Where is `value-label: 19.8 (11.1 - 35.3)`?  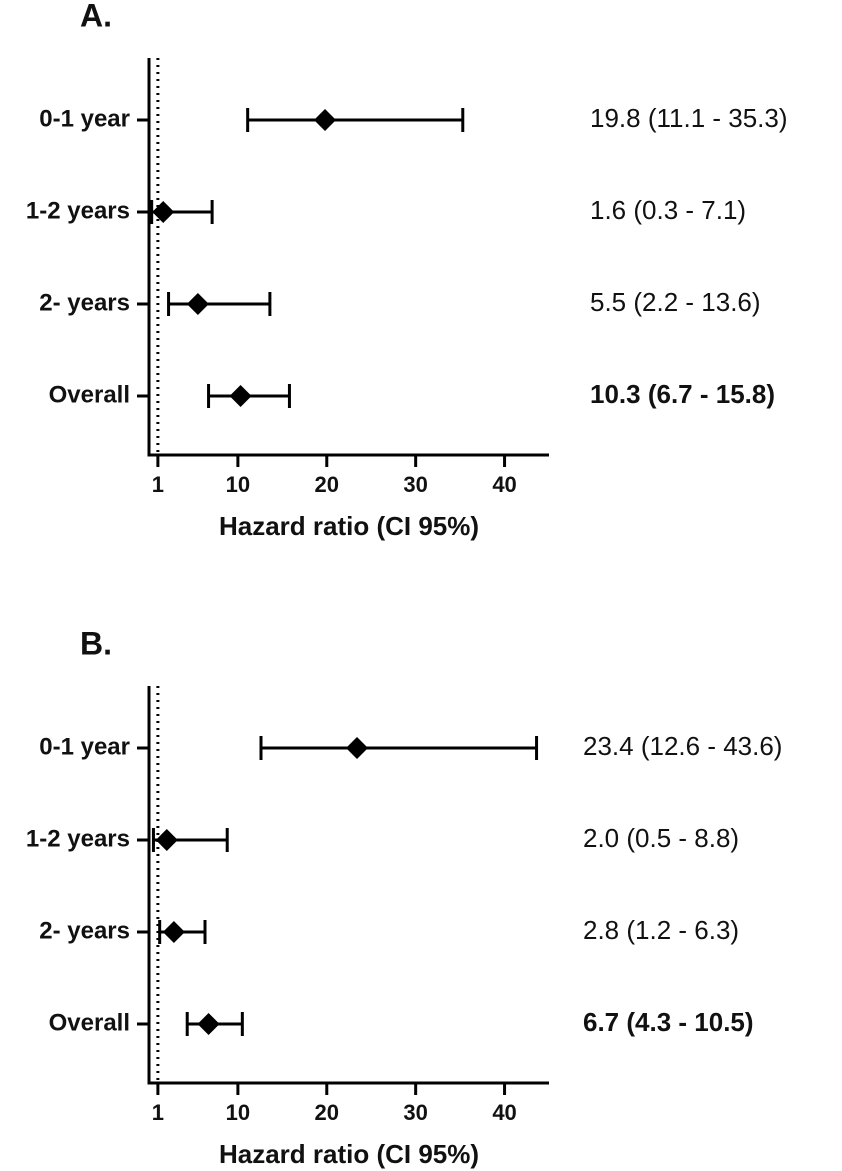 value-label: 19.8 (11.1 - 35.3) is located at coordinates (689, 118).